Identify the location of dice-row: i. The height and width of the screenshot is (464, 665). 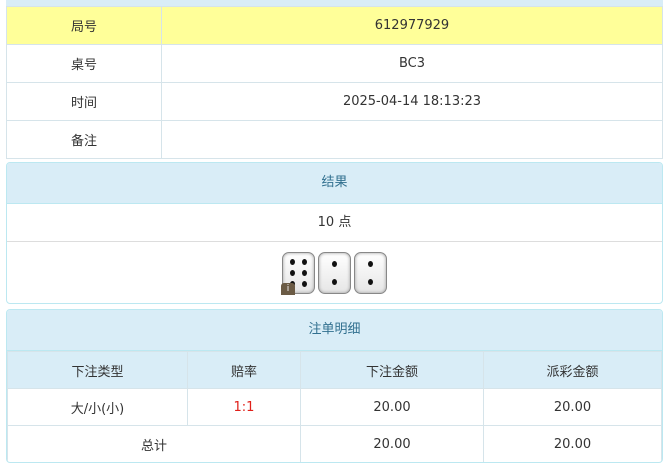
(334, 272).